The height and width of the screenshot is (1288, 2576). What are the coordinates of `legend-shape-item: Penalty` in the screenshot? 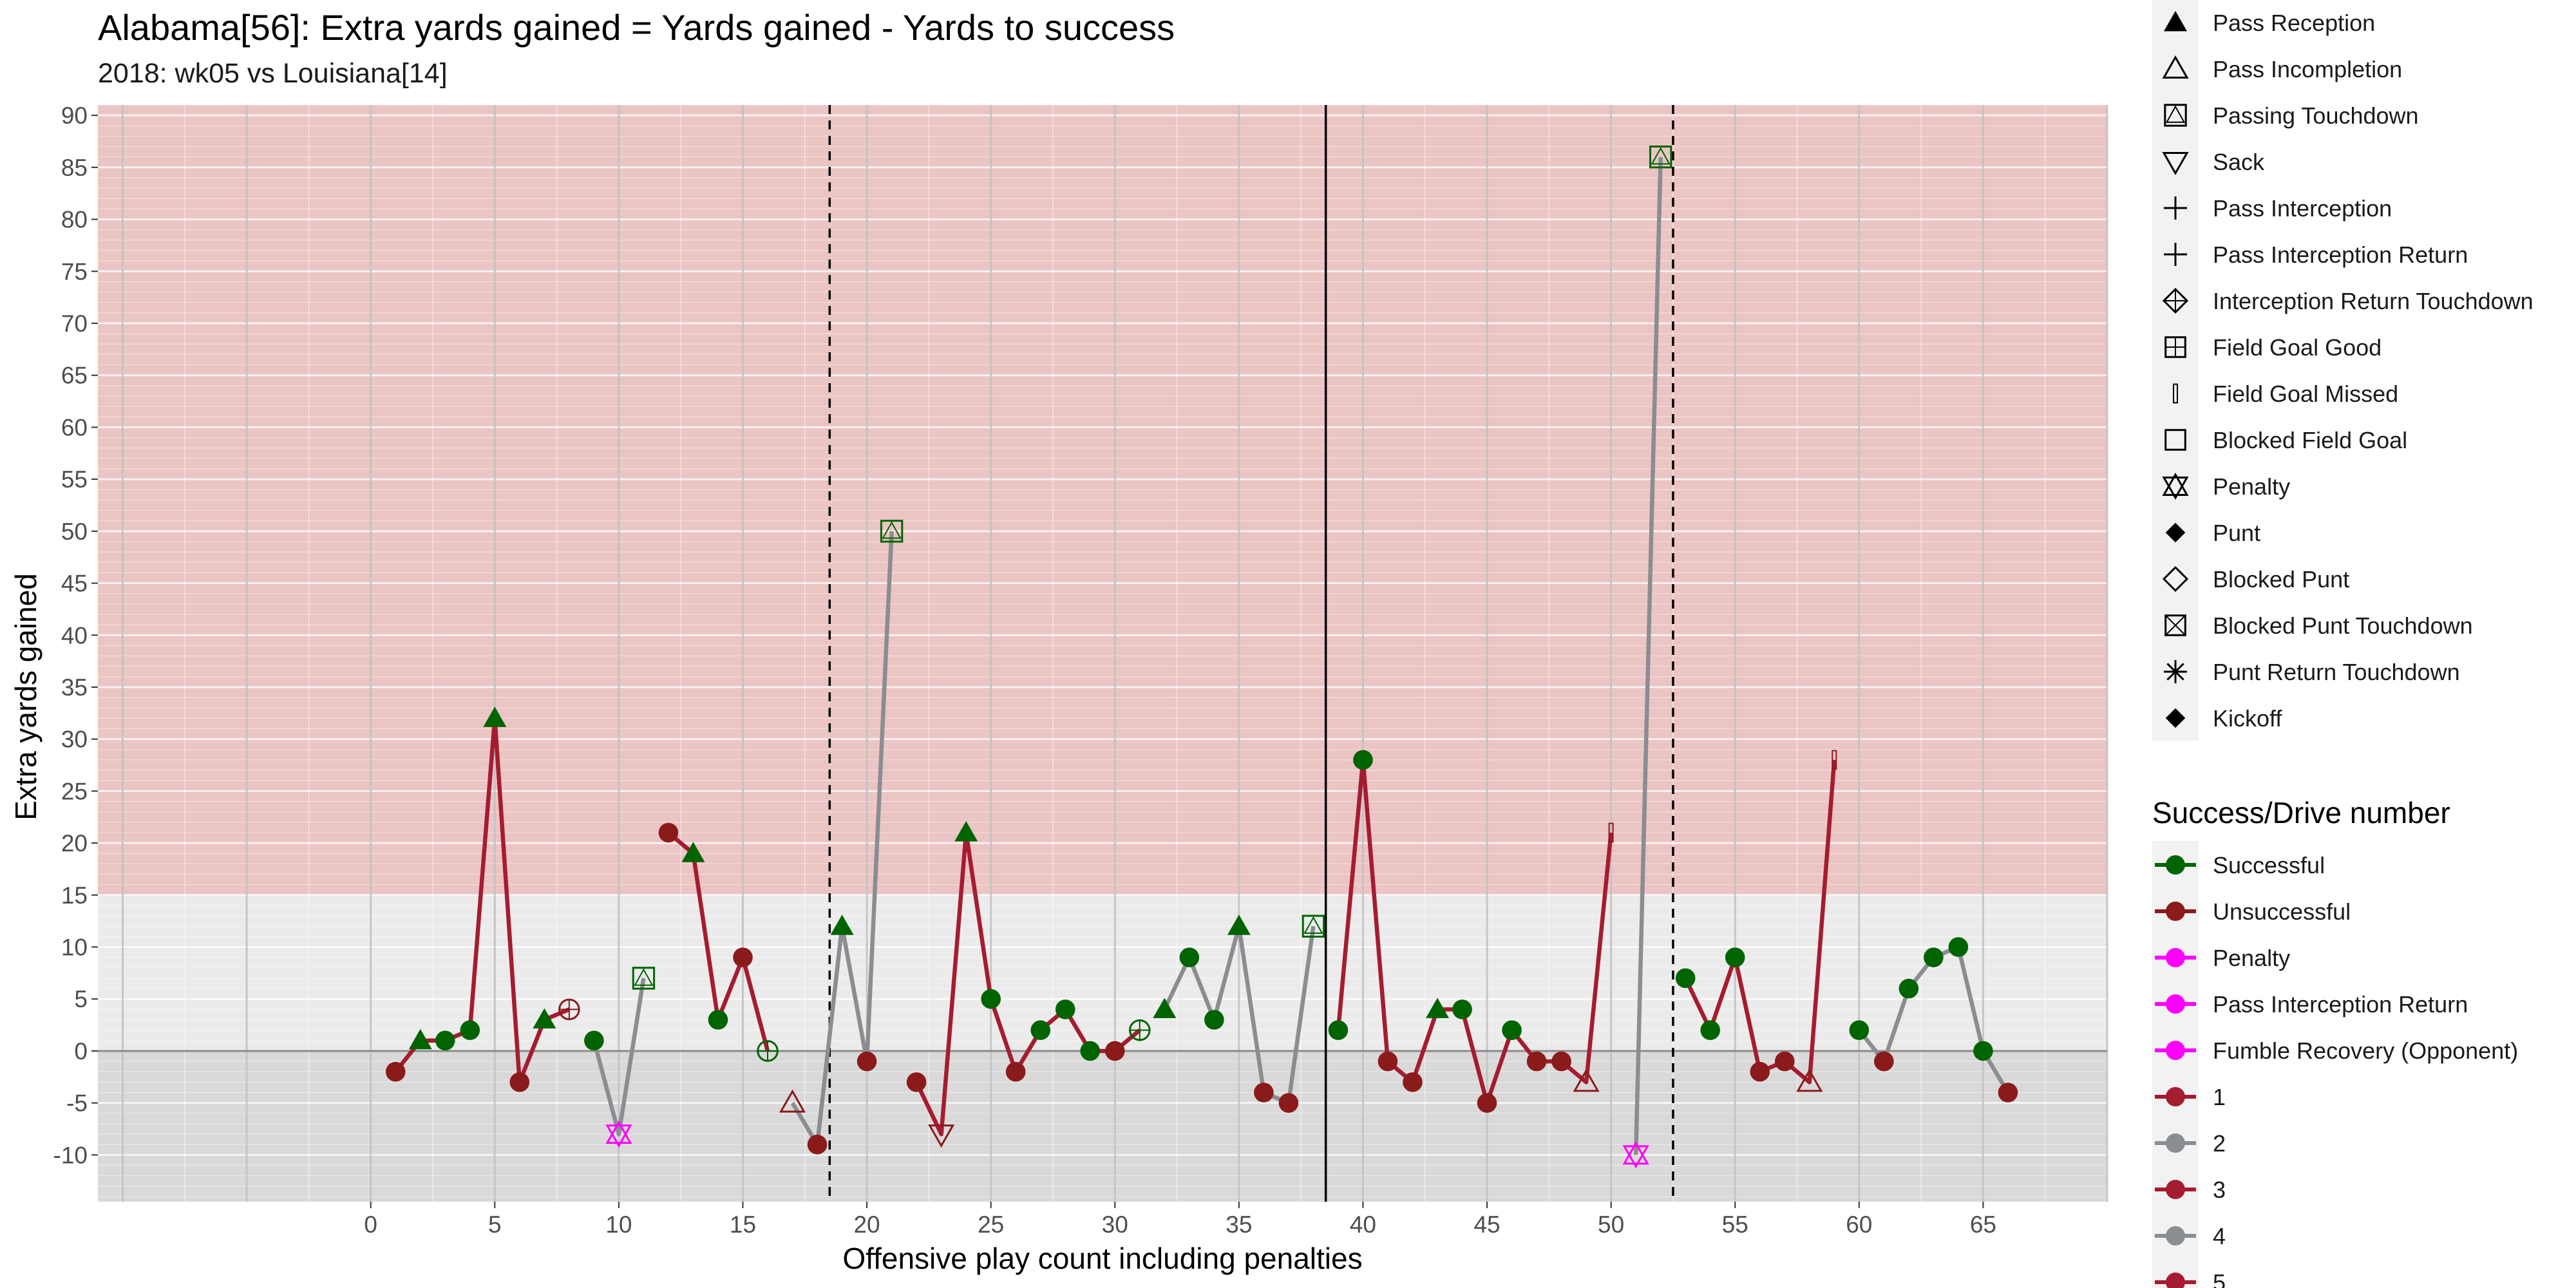 It's located at (2226, 486).